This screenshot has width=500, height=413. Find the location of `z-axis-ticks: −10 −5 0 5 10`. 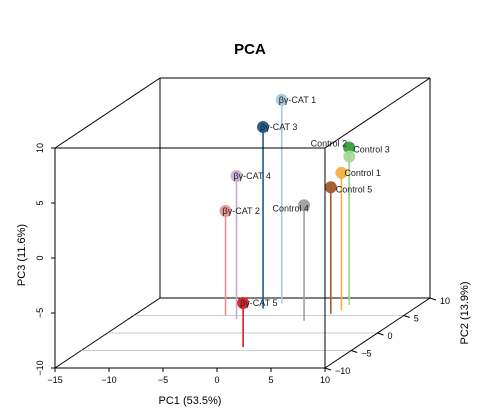

z-axis-ticks: −10 −5 0 5 10 is located at coordinates (45, 259).